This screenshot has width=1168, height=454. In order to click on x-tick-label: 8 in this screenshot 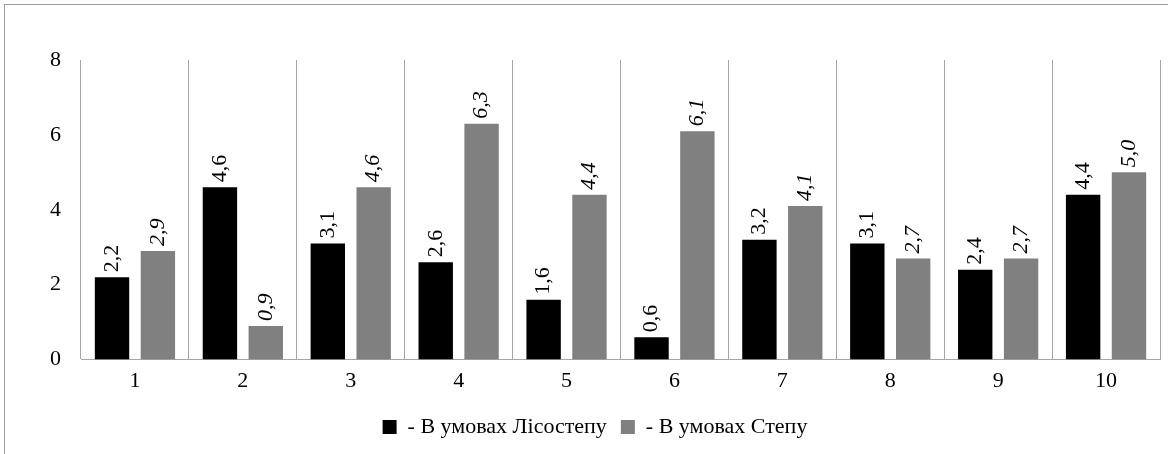, I will do `click(890, 379)`.